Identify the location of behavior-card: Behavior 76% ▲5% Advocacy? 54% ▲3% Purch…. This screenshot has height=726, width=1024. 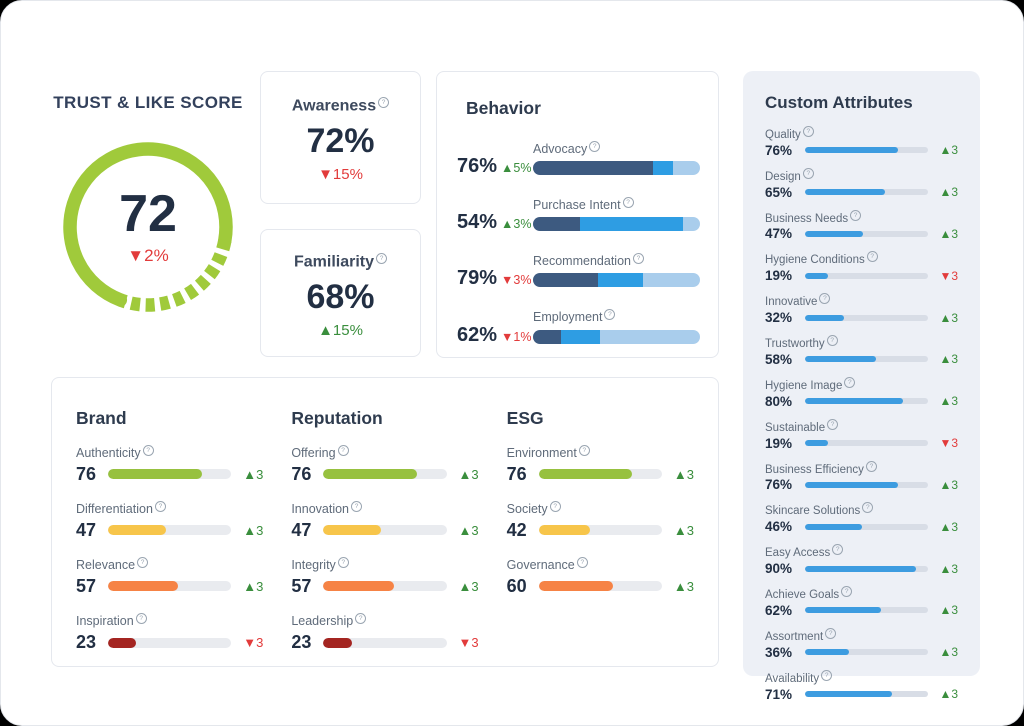
(577, 214).